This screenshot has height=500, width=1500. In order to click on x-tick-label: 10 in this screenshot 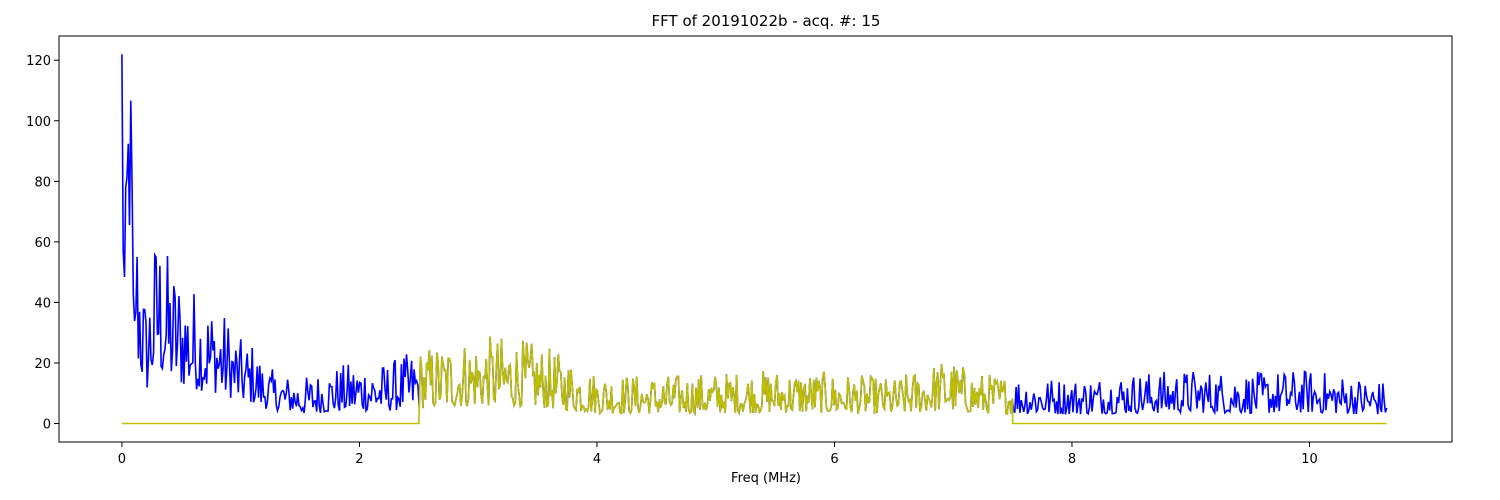, I will do `click(1309, 459)`.